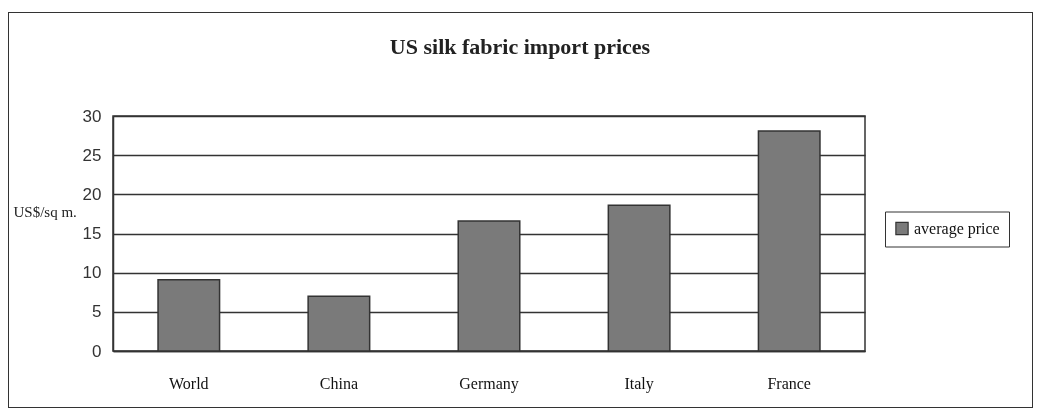  I want to click on x-tick-label: France, so click(789, 383).